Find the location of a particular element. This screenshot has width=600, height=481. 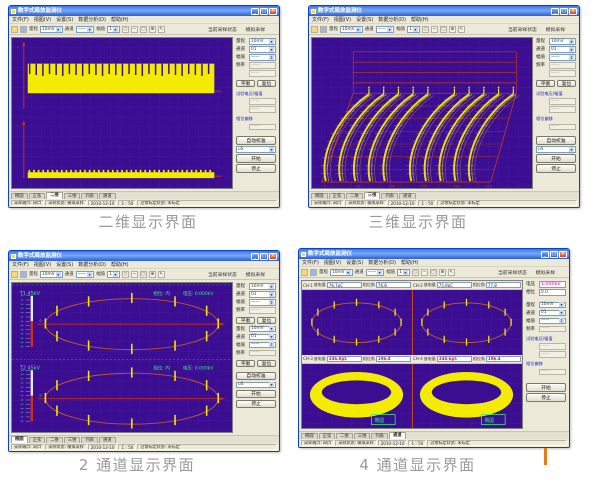

minus-icon: − is located at coordinates (434, 29).